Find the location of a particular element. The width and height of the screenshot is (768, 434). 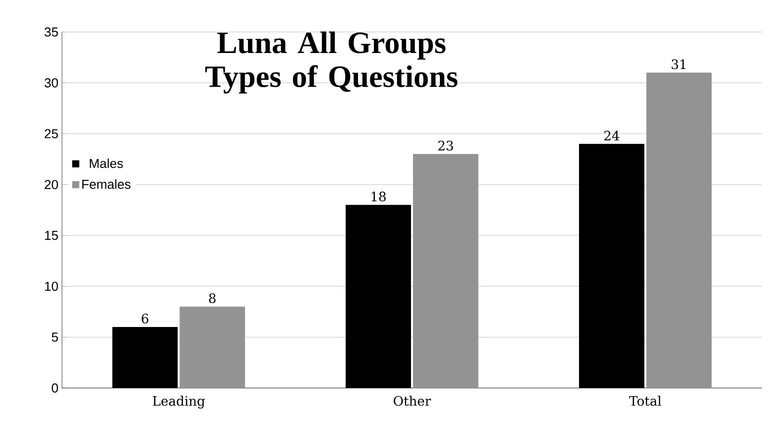

y-tick-label: 35 is located at coordinates (51, 32).